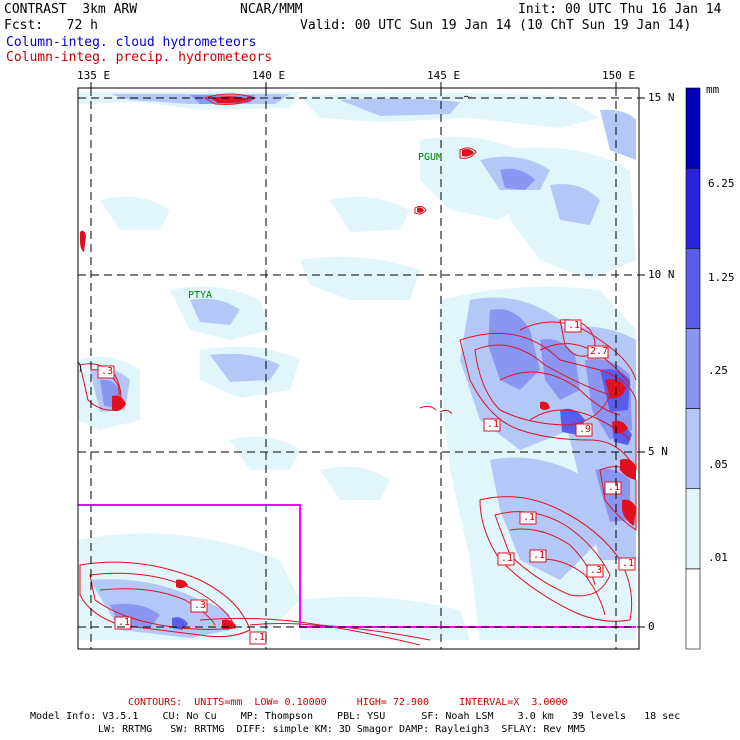 This screenshot has width=740, height=740. What do you see at coordinates (718, 370) in the screenshot?
I see `colorbar-level: .25` at bounding box center [718, 370].